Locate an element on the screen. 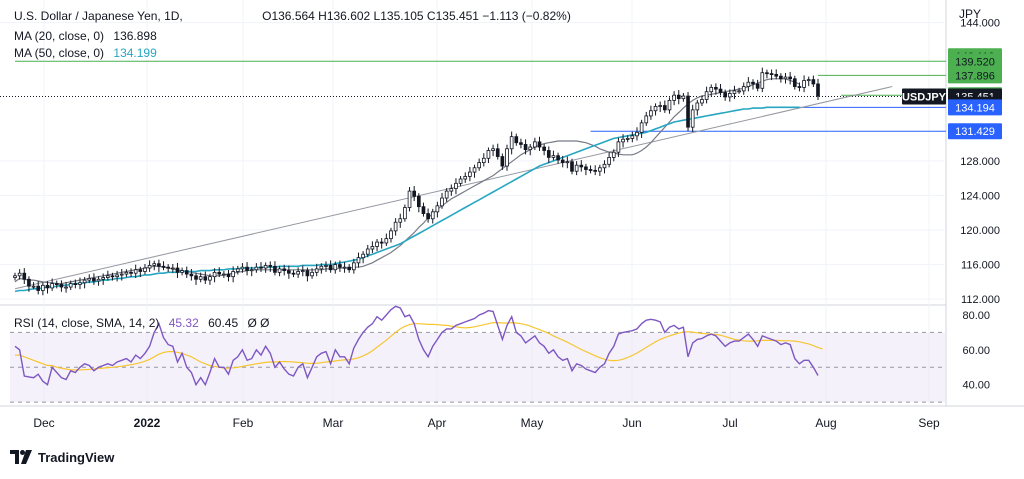  rsi-axis-label: 40.00 is located at coordinates (976, 386).